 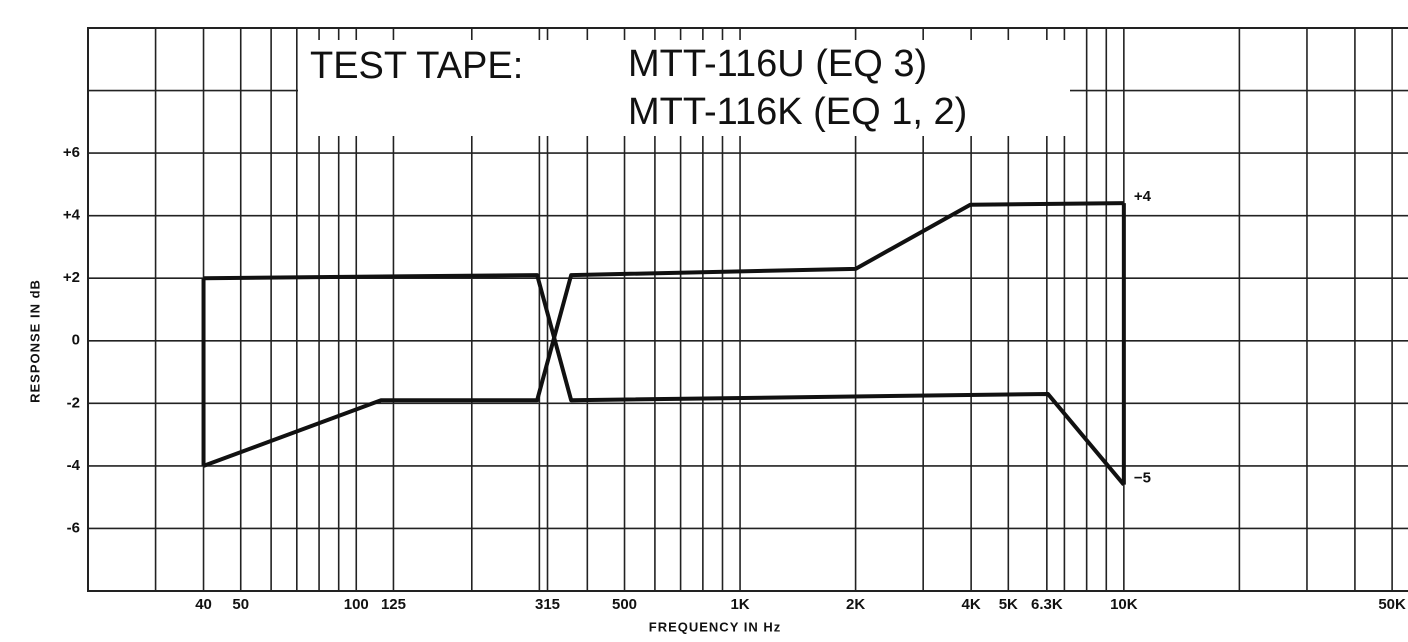 What do you see at coordinates (71, 152) in the screenshot?
I see `y-tick-label: +6` at bounding box center [71, 152].